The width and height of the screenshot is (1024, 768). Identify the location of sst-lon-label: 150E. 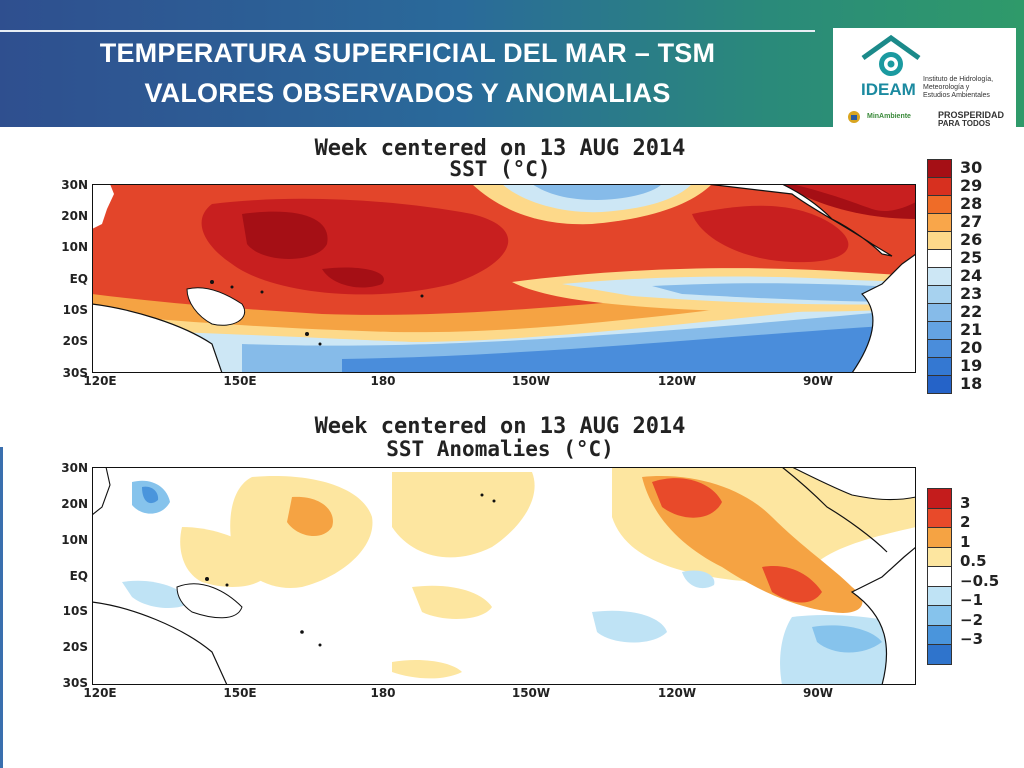
(240, 381).